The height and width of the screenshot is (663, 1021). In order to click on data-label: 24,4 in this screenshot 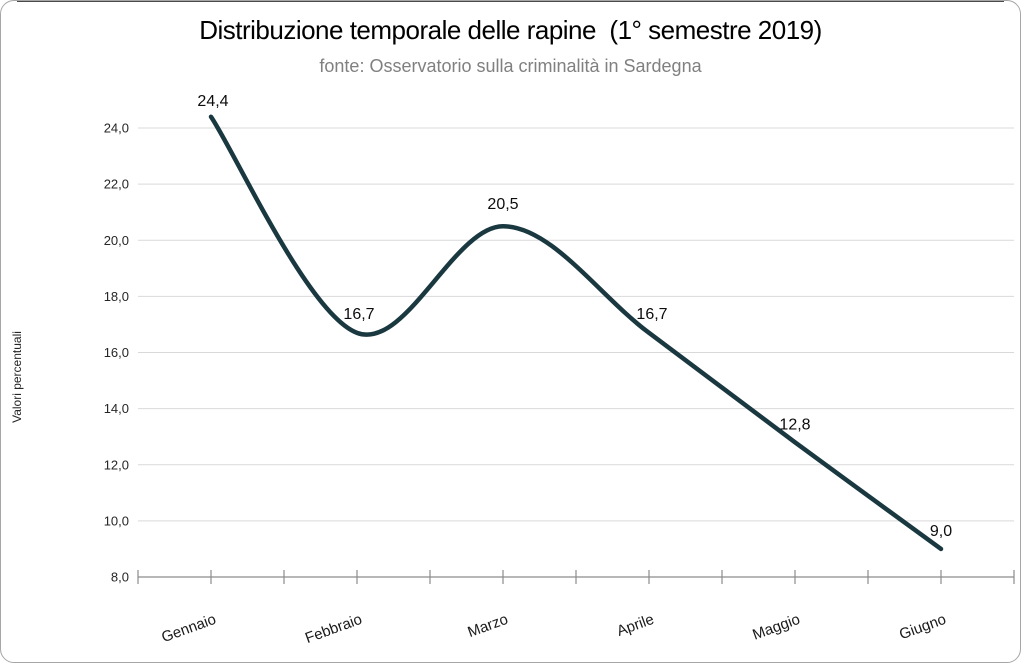, I will do `click(212, 101)`.